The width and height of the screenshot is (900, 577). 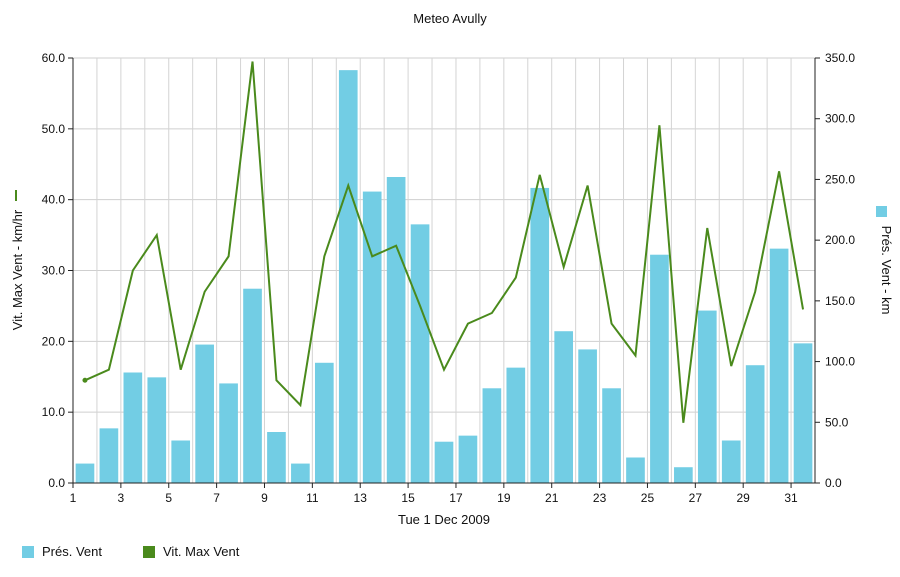 I want to click on x-tick-label: 15, so click(x=408, y=498).